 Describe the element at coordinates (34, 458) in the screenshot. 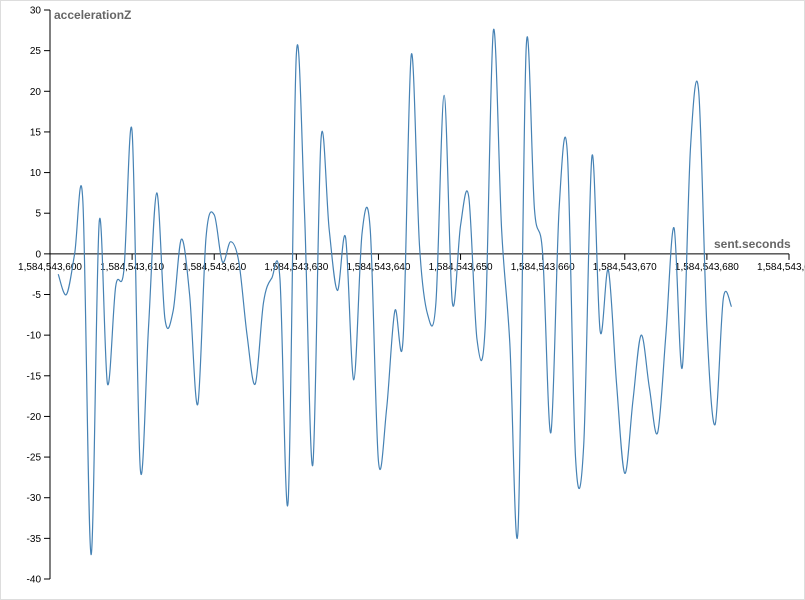

I see `y-tick-label: -25` at that location.